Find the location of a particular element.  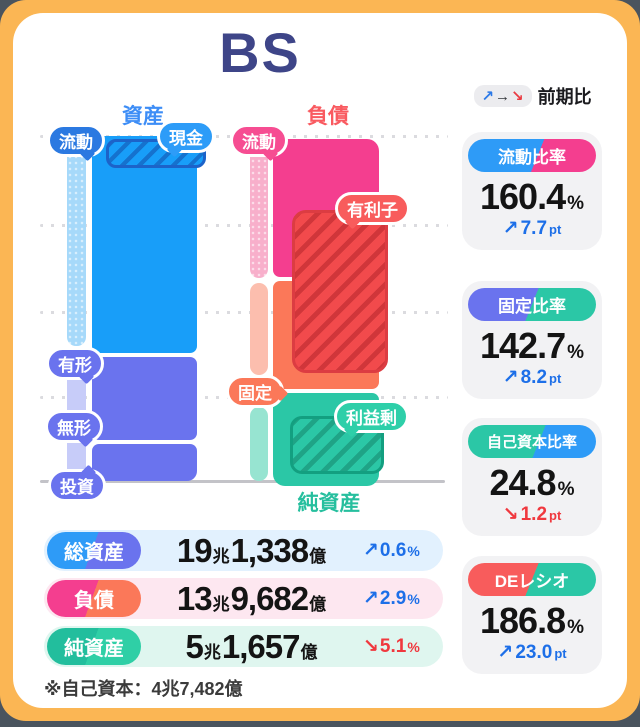

summary-value: 19 兆 1,338 億 is located at coordinates (251, 550).